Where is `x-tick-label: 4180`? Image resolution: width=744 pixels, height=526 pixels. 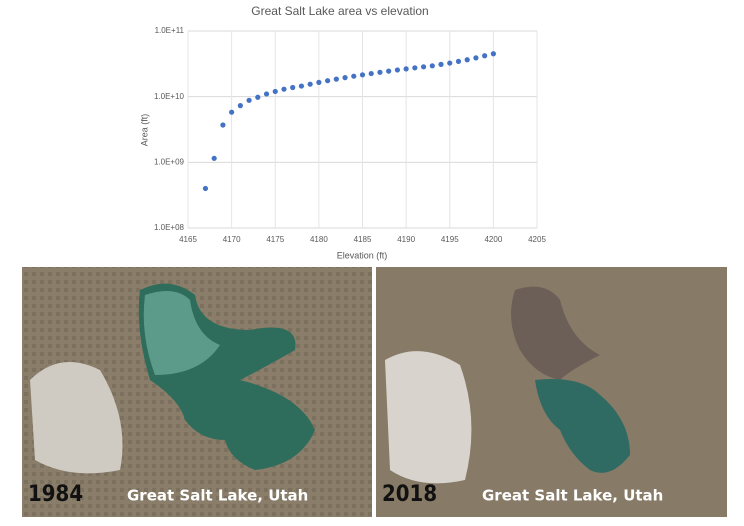
x-tick-label: 4180 is located at coordinates (319, 239).